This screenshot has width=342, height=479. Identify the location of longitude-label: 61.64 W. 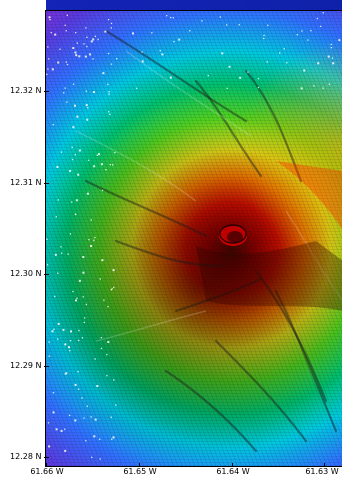
(233, 471).